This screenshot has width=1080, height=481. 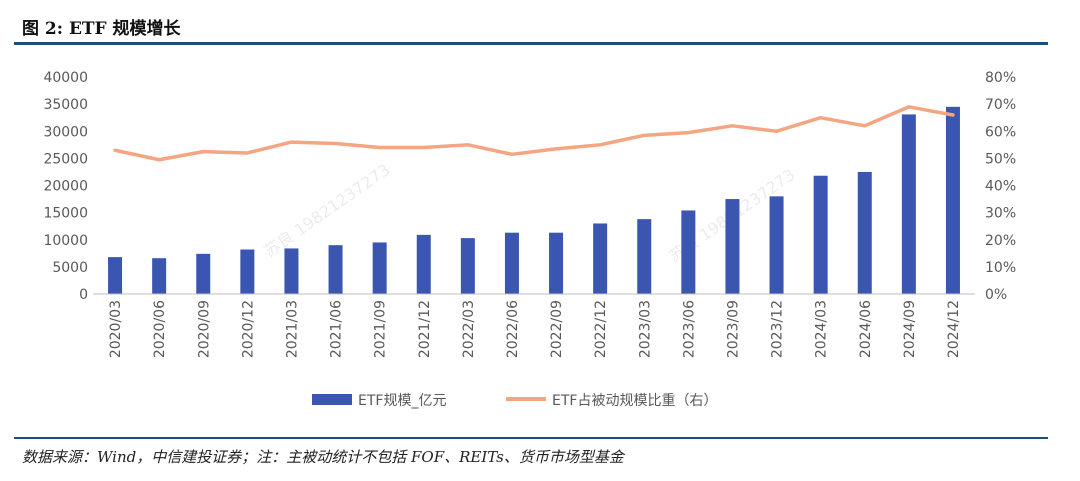 What do you see at coordinates (65, 214) in the screenshot?
I see `y-left-tick: 15000` at bounding box center [65, 214].